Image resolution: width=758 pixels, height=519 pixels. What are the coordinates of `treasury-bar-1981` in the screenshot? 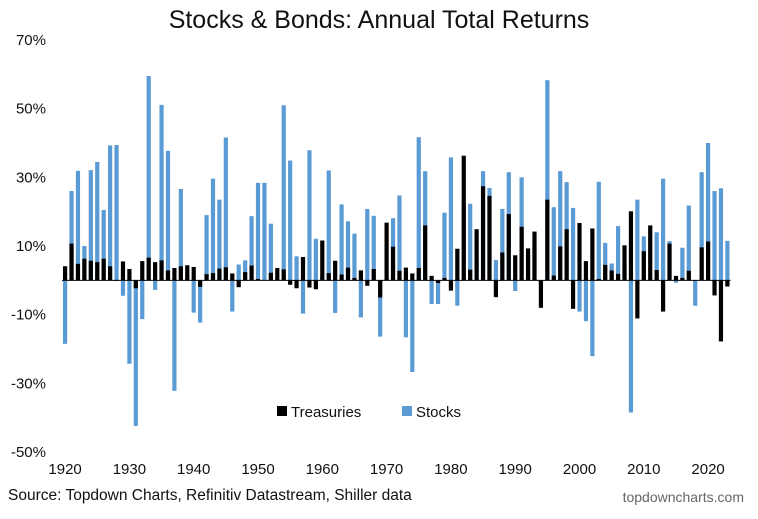 It's located at (457, 264).